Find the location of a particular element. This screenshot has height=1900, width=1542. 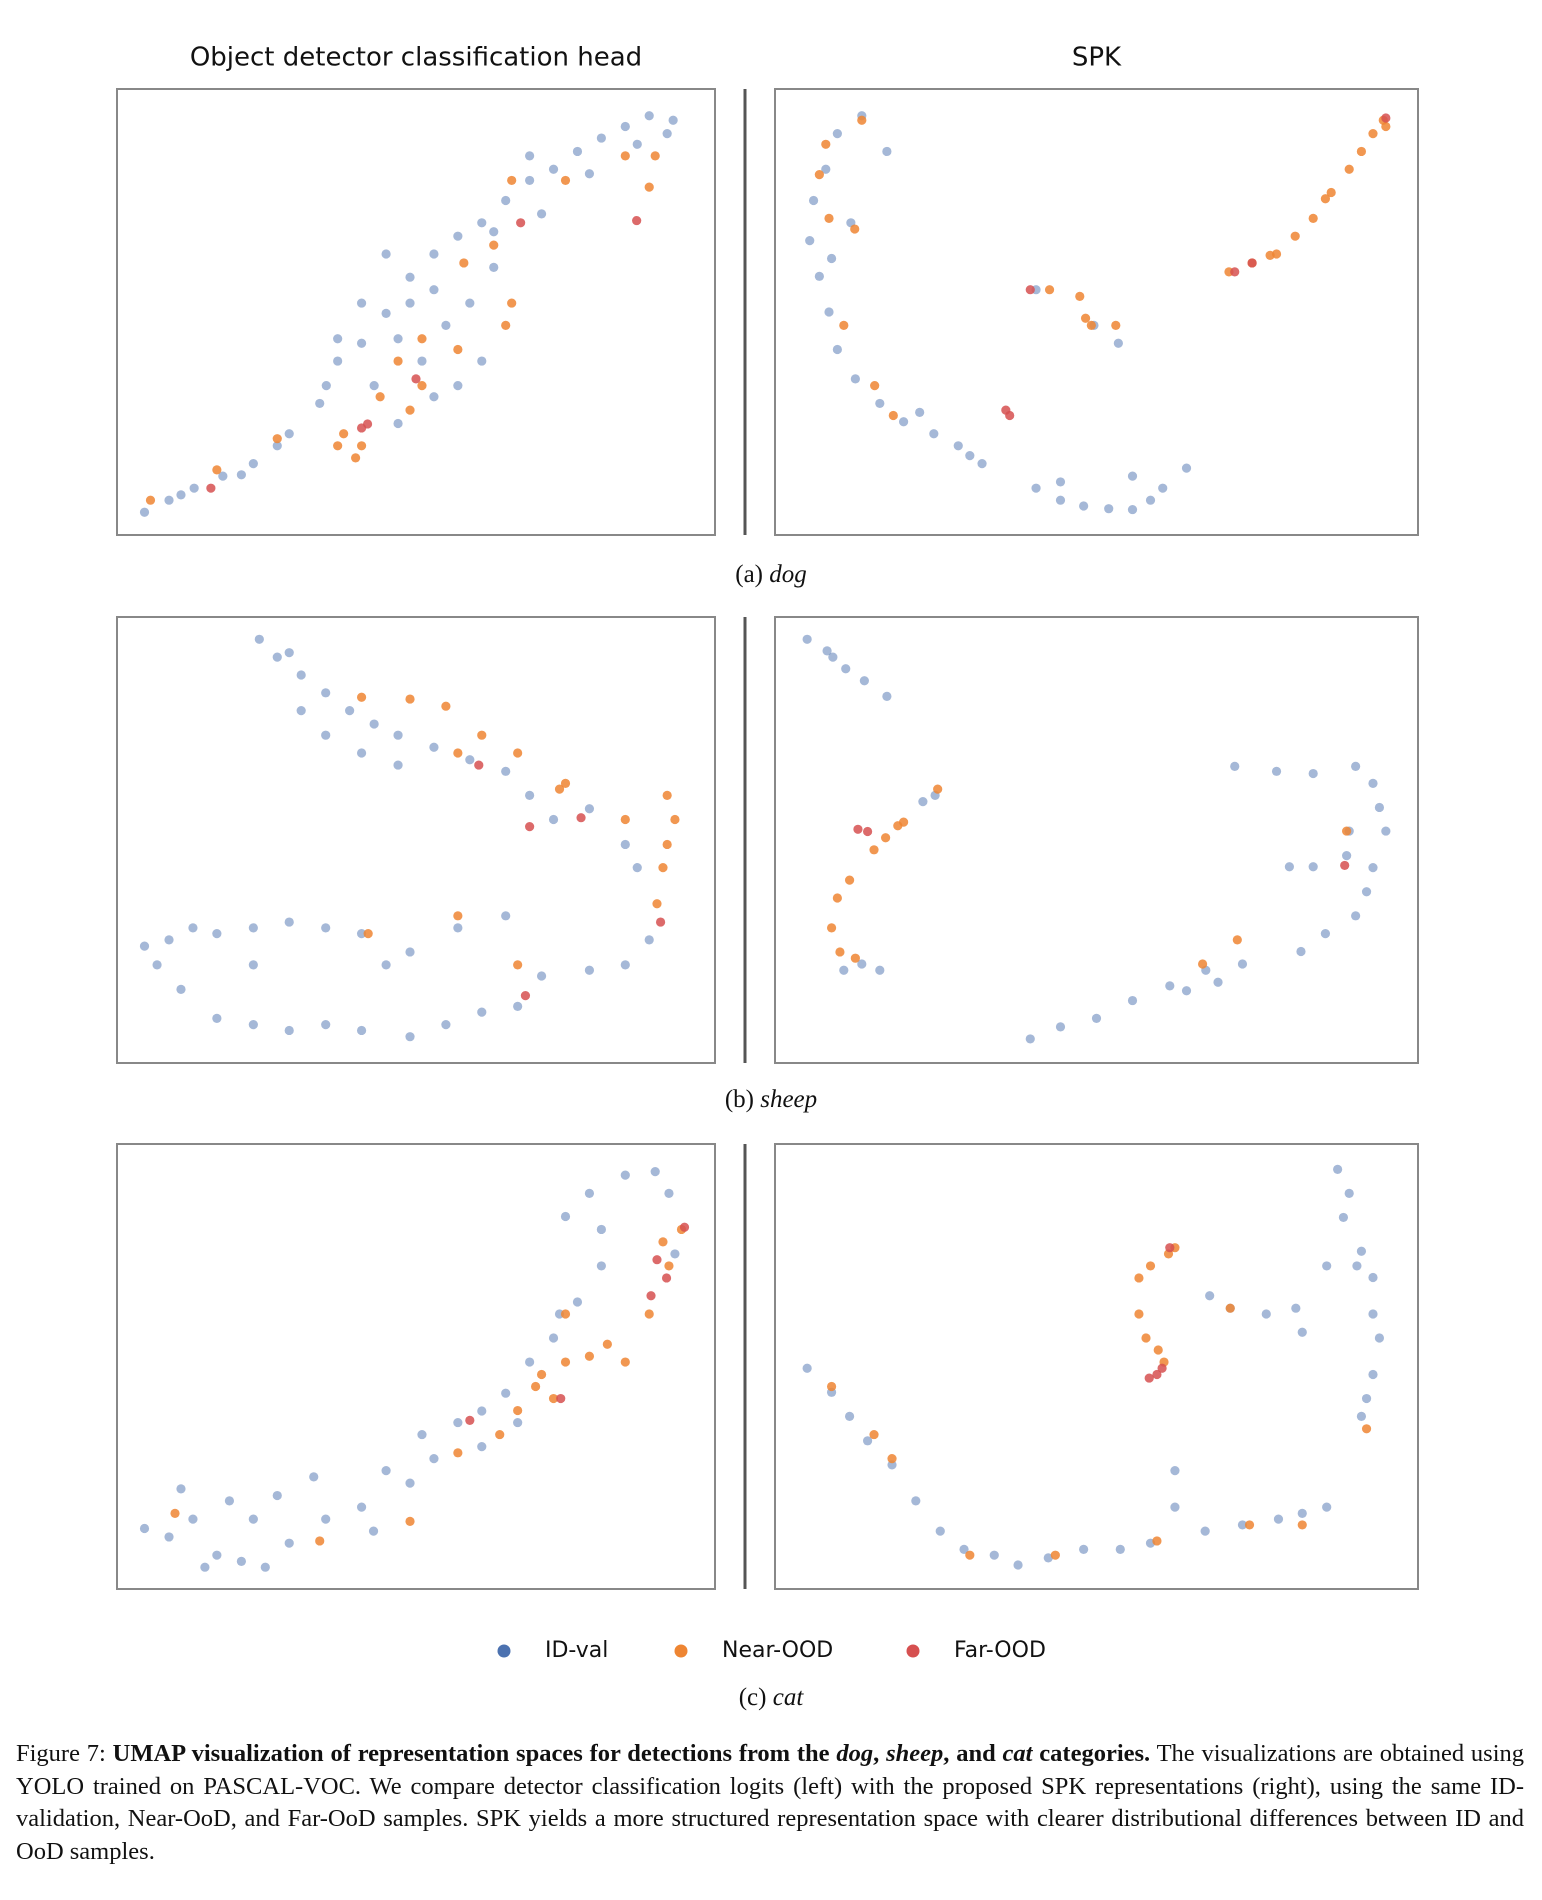

panel-frame is located at coordinates (1096, 1366).